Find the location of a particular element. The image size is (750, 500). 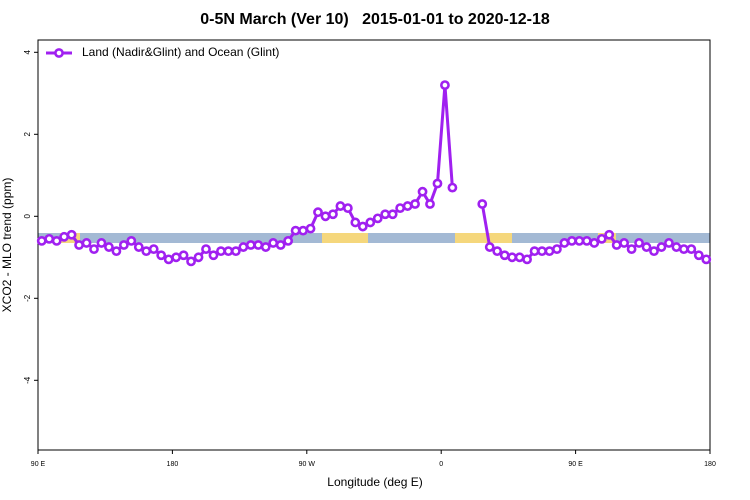

y-tick-label: -4 is located at coordinates (27, 380).